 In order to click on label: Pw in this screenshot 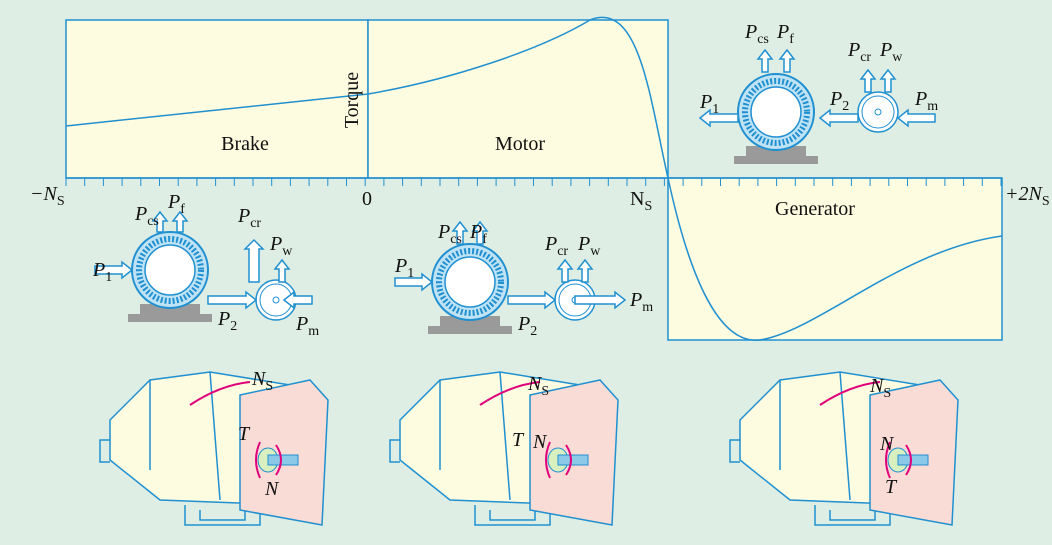, I will do `click(891, 52)`.